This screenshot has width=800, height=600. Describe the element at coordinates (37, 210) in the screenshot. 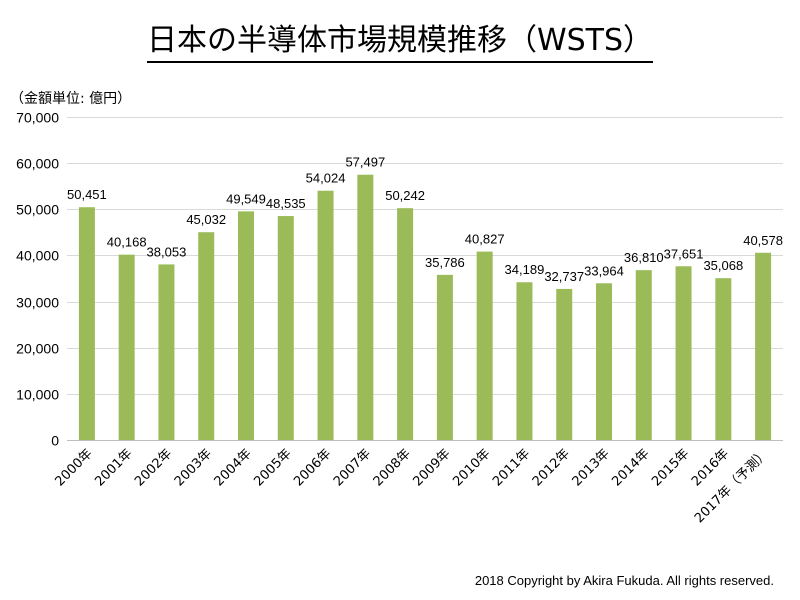

I see `y-tick-label: 50,000` at that location.